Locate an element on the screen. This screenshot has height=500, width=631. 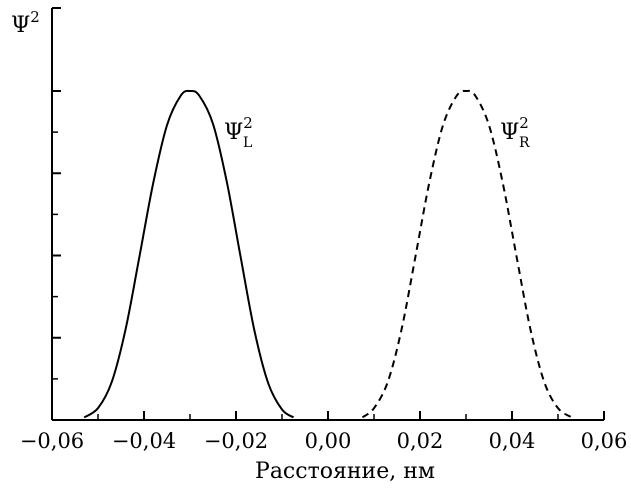
y-axis-title: Ψ2 is located at coordinates (25, 23).